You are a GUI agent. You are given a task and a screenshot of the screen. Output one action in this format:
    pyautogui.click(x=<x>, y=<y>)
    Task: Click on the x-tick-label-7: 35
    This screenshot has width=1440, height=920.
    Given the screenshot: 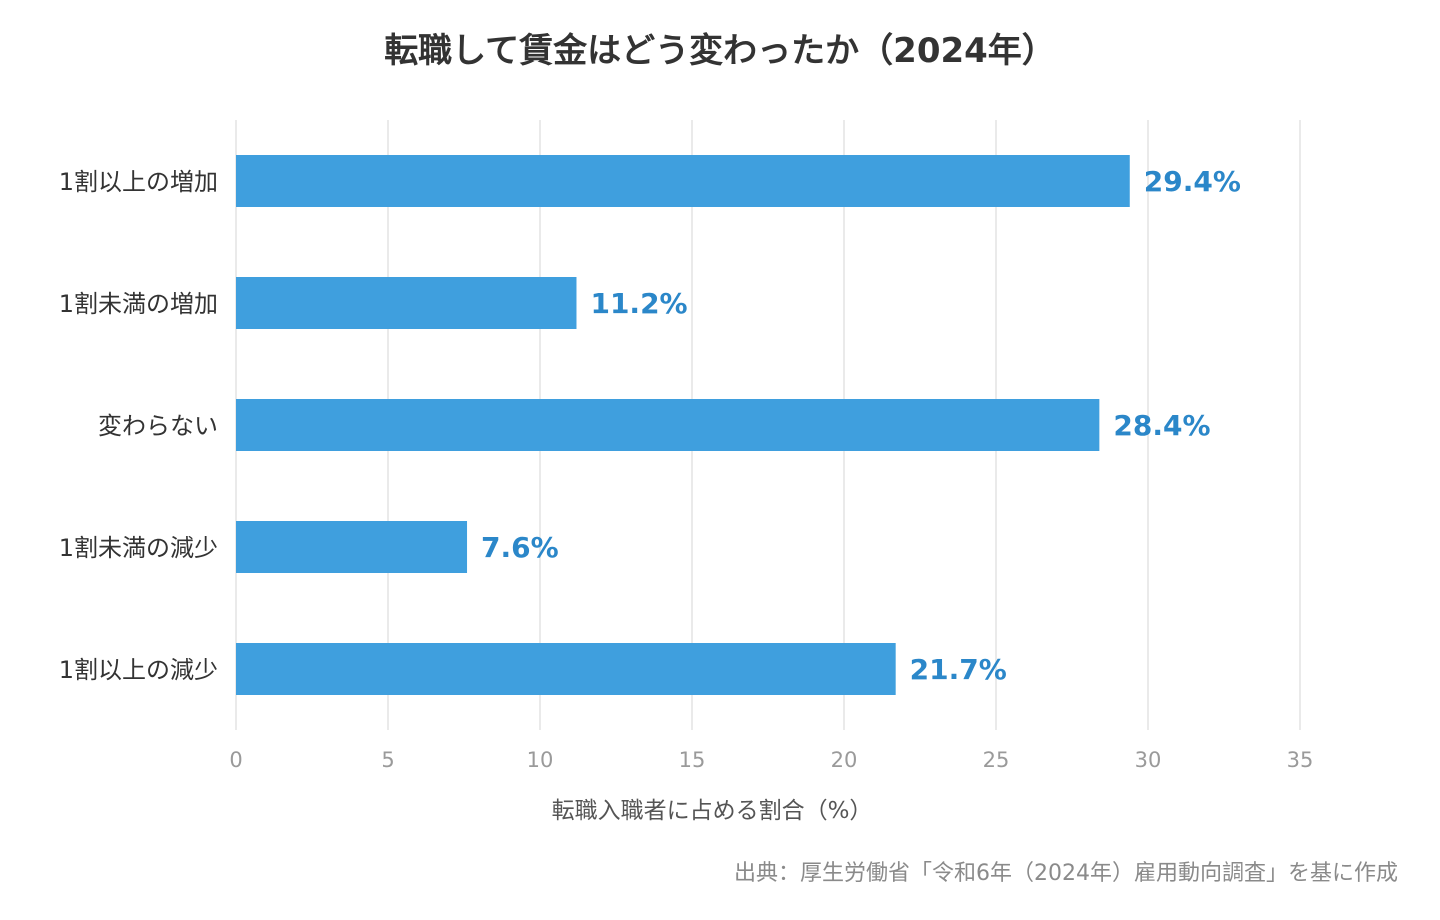 What is the action you would take?
    pyautogui.click(x=1300, y=760)
    